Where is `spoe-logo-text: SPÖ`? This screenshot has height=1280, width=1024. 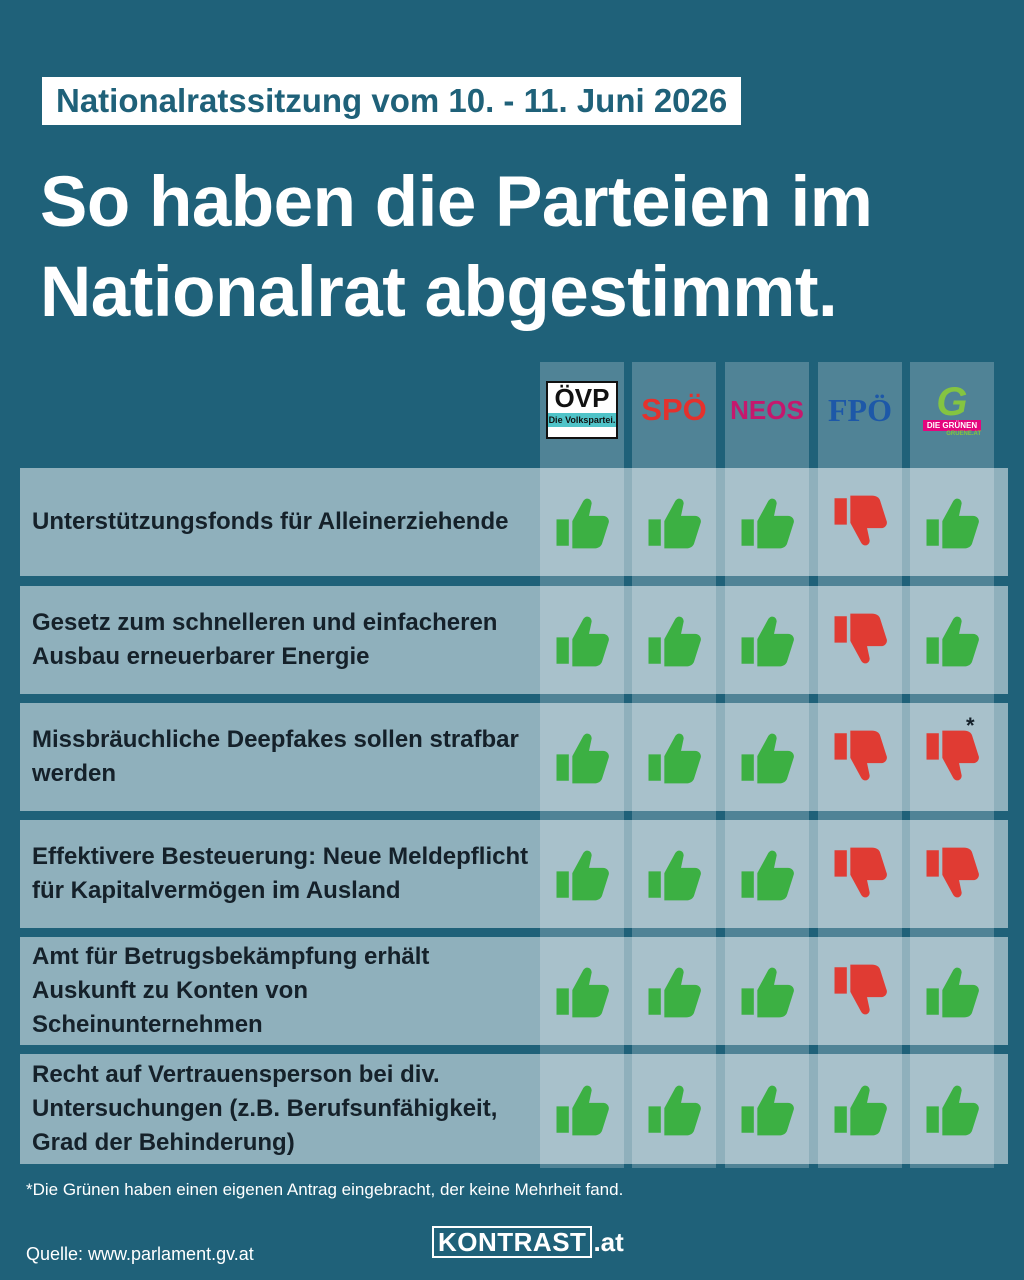 spoe-logo-text: SPÖ is located at coordinates (674, 409).